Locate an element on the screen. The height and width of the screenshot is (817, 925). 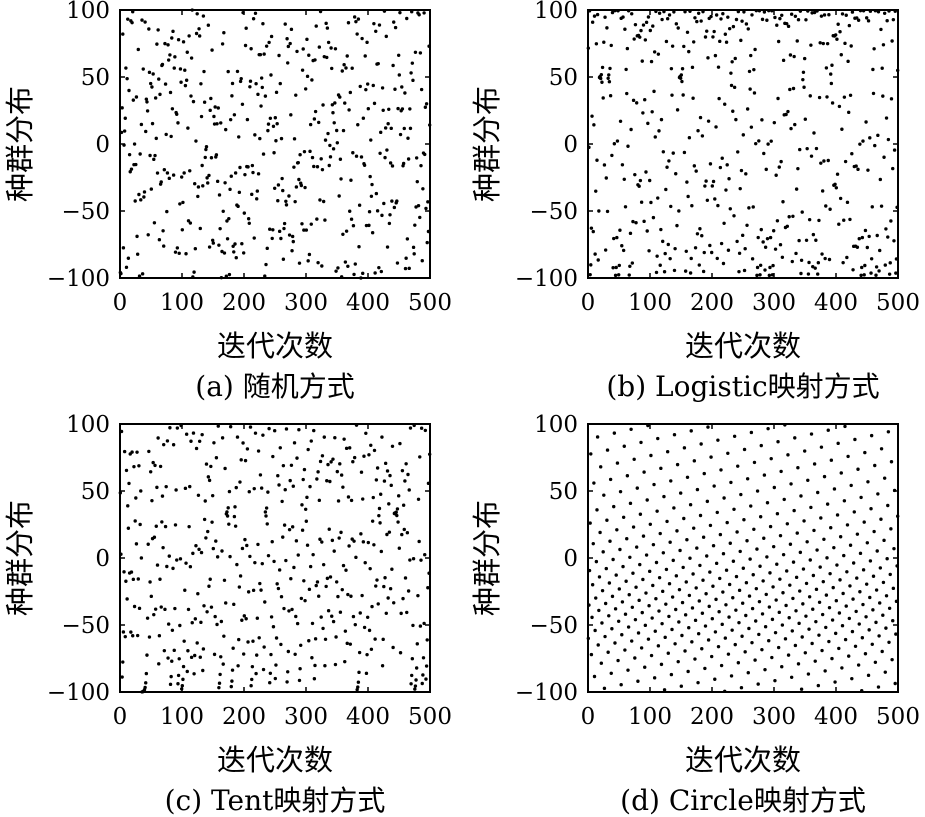
x-tick-label: 100 is located at coordinates (650, 717).